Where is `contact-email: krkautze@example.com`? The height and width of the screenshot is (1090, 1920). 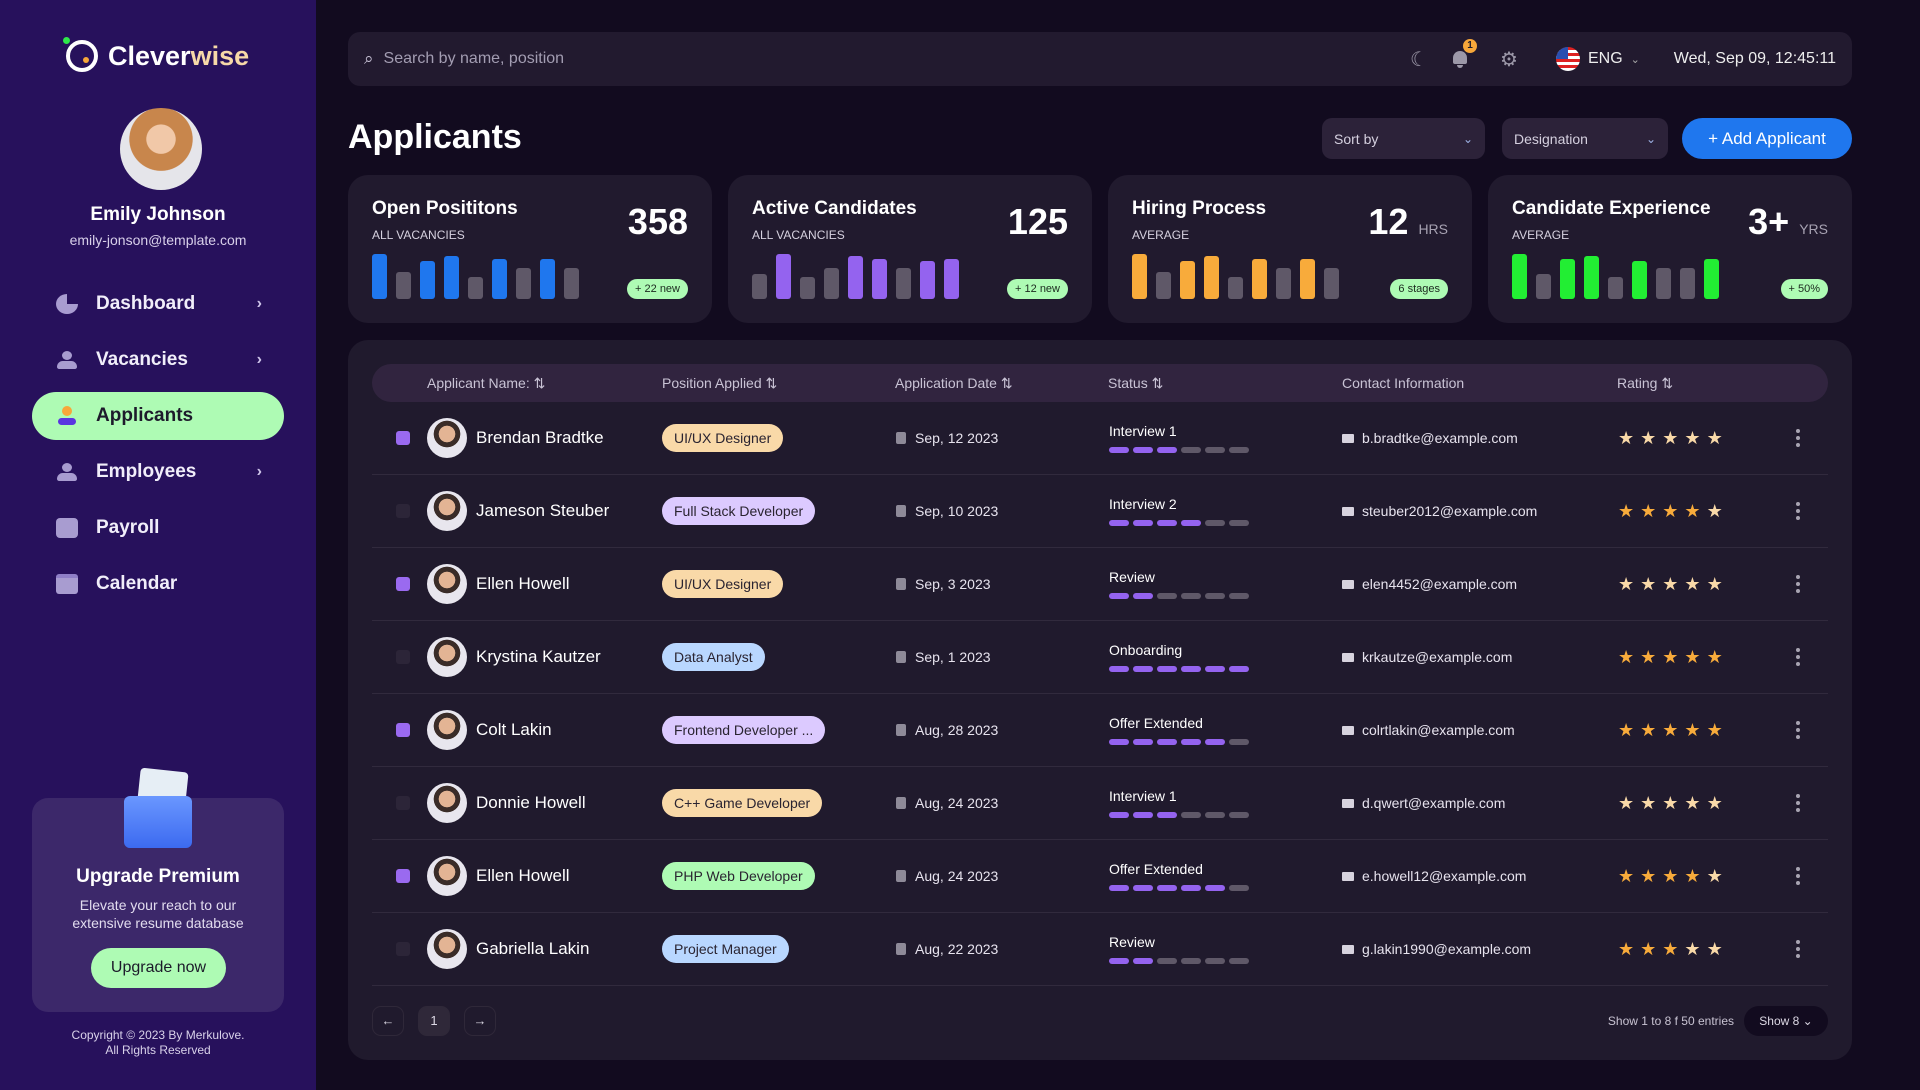 contact-email: krkautze@example.com is located at coordinates (1437, 657).